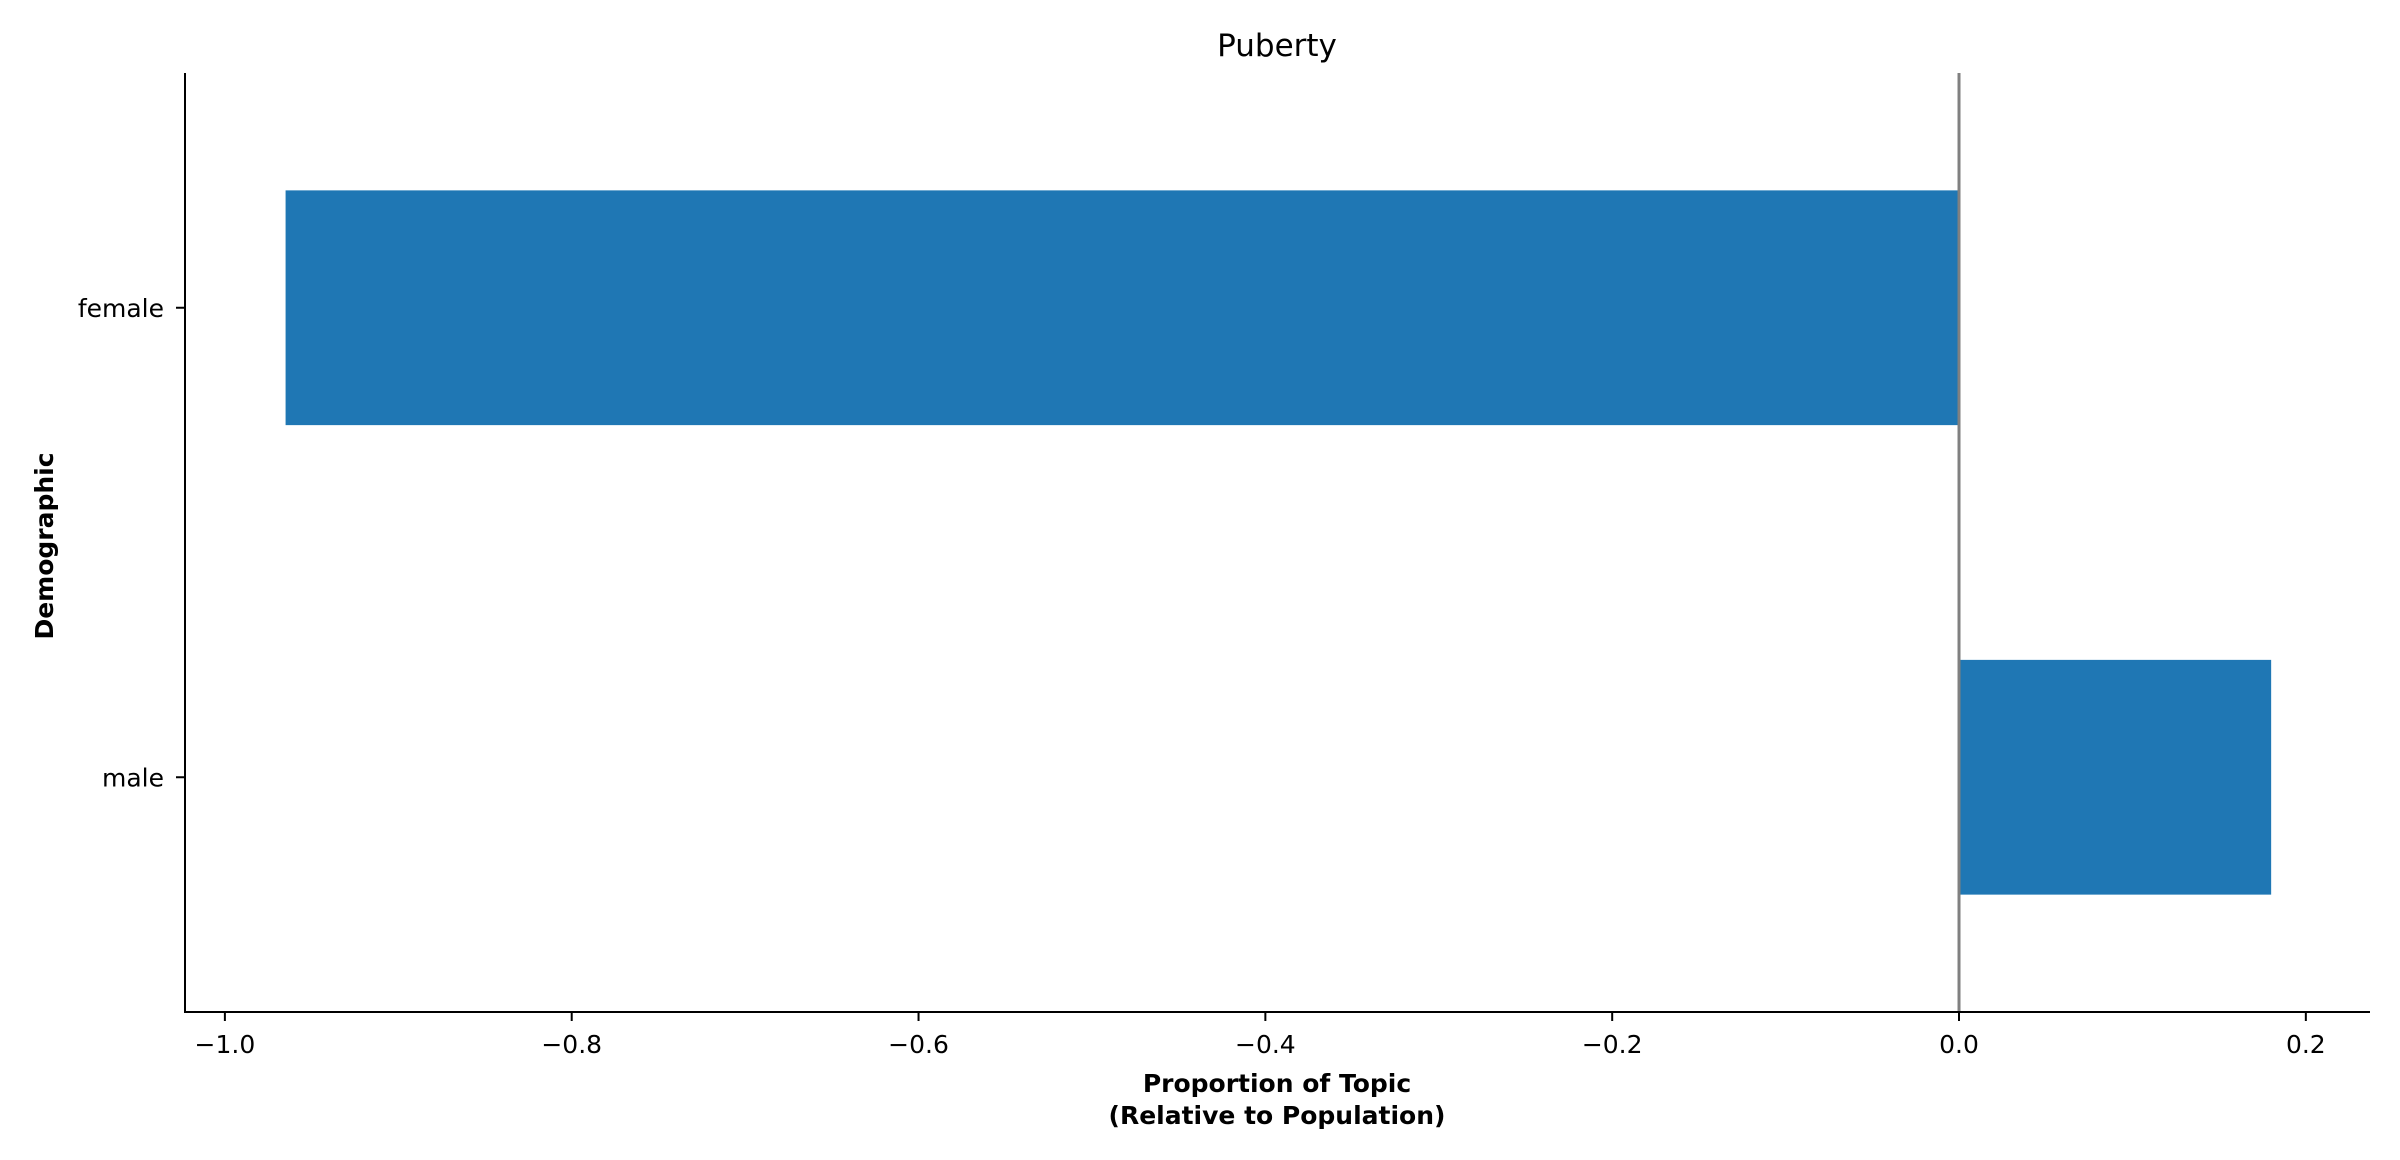 This screenshot has width=2400, height=1160. Describe the element at coordinates (1277, 1115) in the screenshot. I see `x-axis-label-line2: (Relative to Population)` at that location.